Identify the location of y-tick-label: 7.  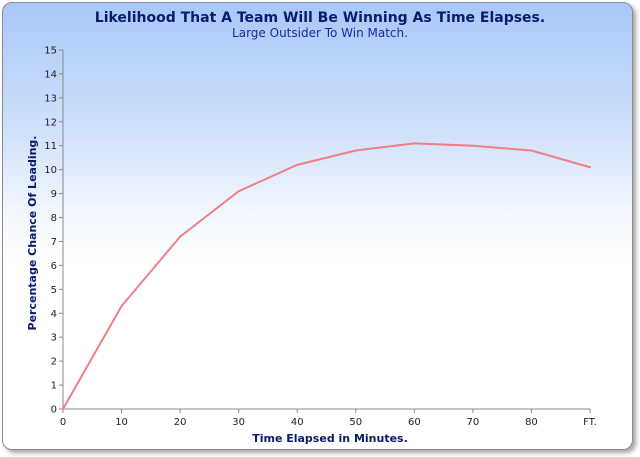
(54, 242).